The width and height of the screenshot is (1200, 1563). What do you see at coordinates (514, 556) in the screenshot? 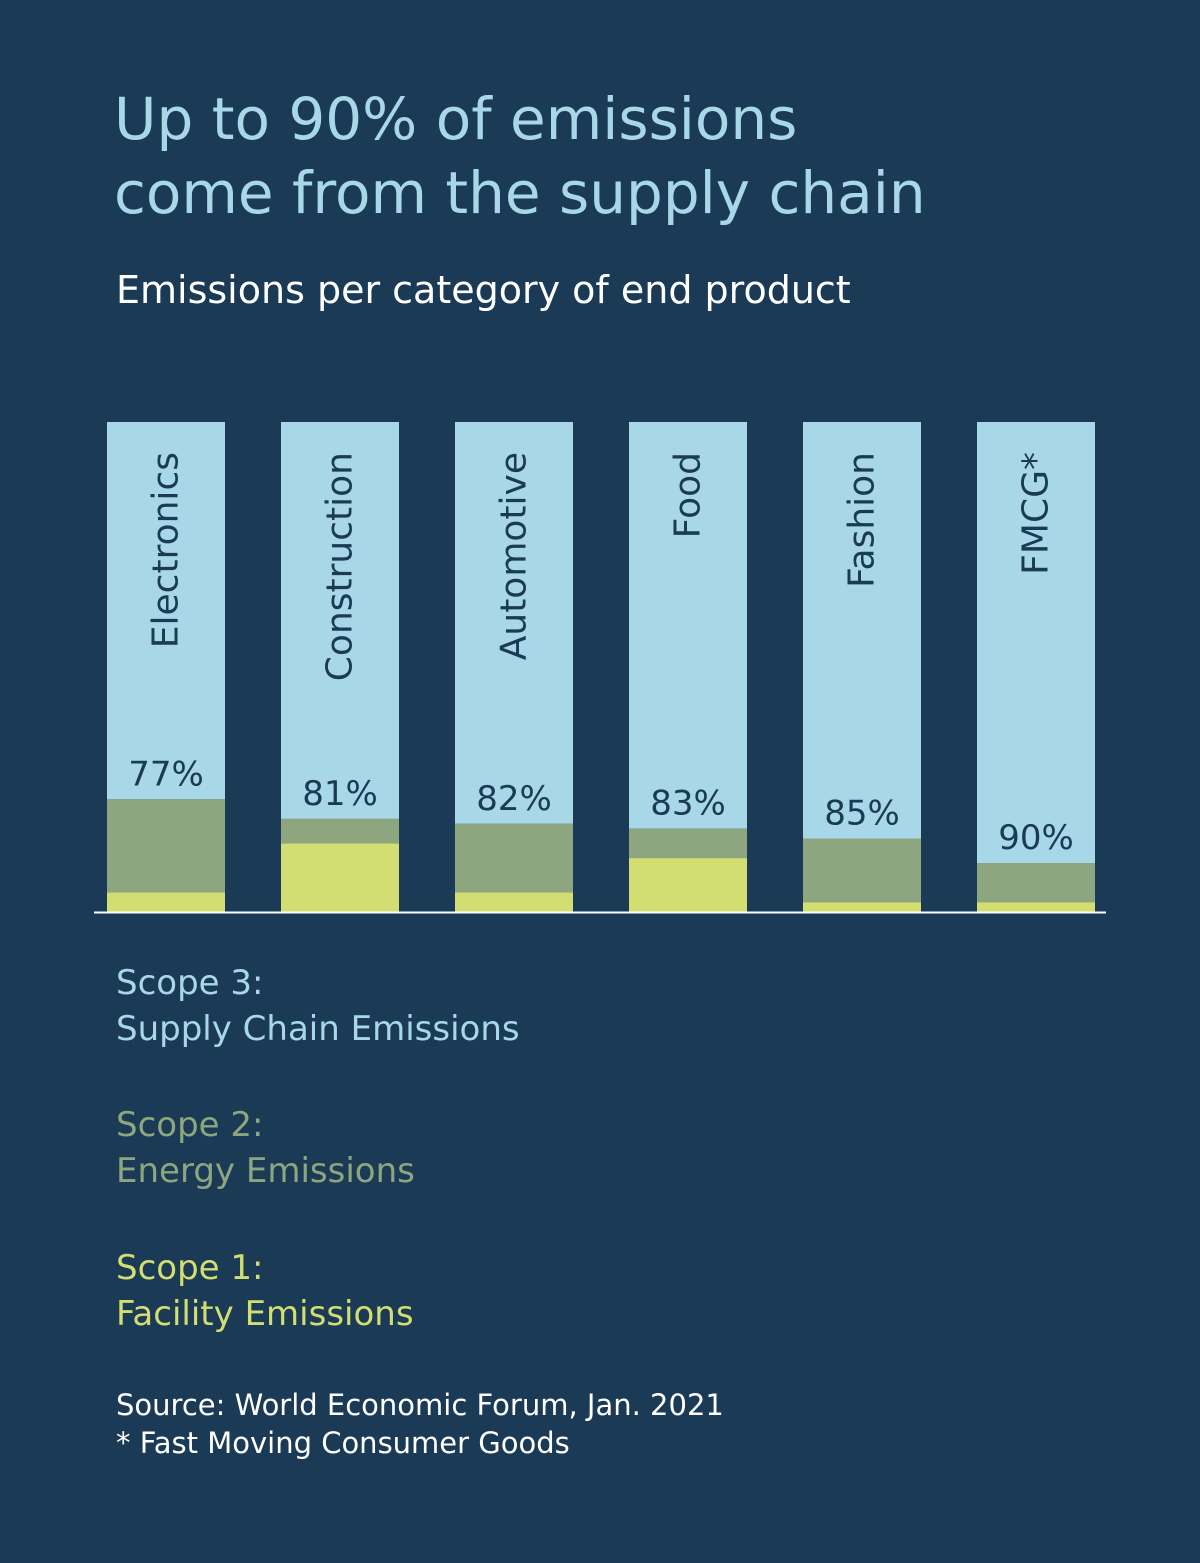
I see `category-label-2: Automotive` at bounding box center [514, 556].